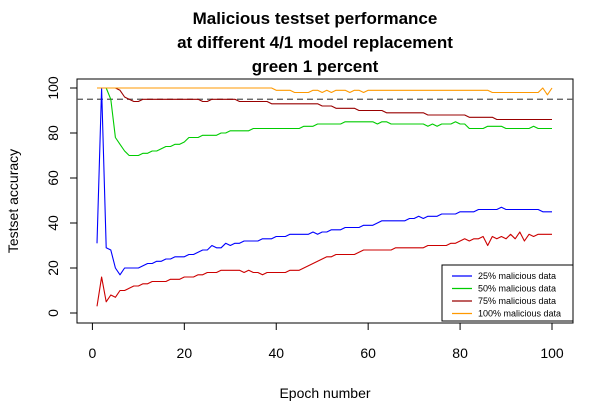  I want to click on chart-title-line-2: at different 4/1 model replacement, so click(315, 42).